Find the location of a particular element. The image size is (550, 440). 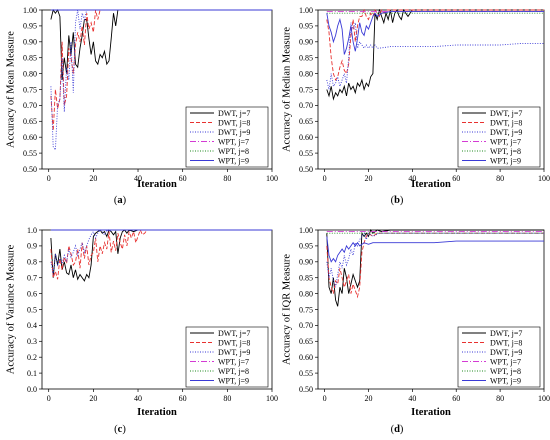

y-tick-label: 0.1 is located at coordinates (32, 373).